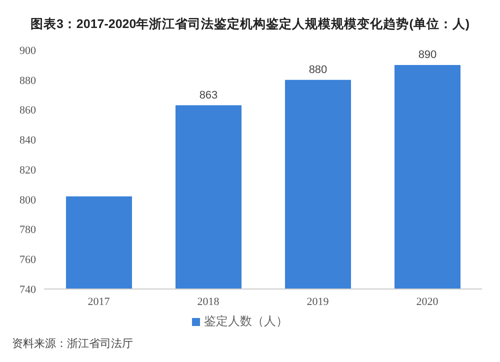  What do you see at coordinates (427, 54) in the screenshot?
I see `data-label: 890` at bounding box center [427, 54].